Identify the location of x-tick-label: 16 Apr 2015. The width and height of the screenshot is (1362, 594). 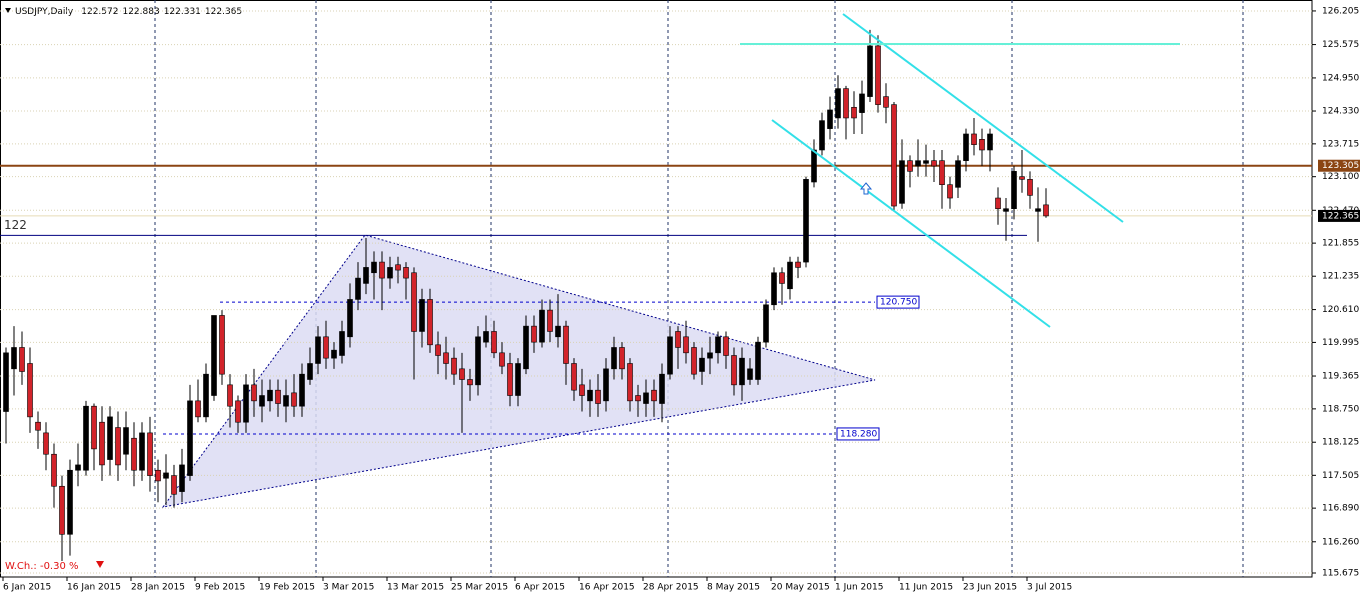
(607, 588).